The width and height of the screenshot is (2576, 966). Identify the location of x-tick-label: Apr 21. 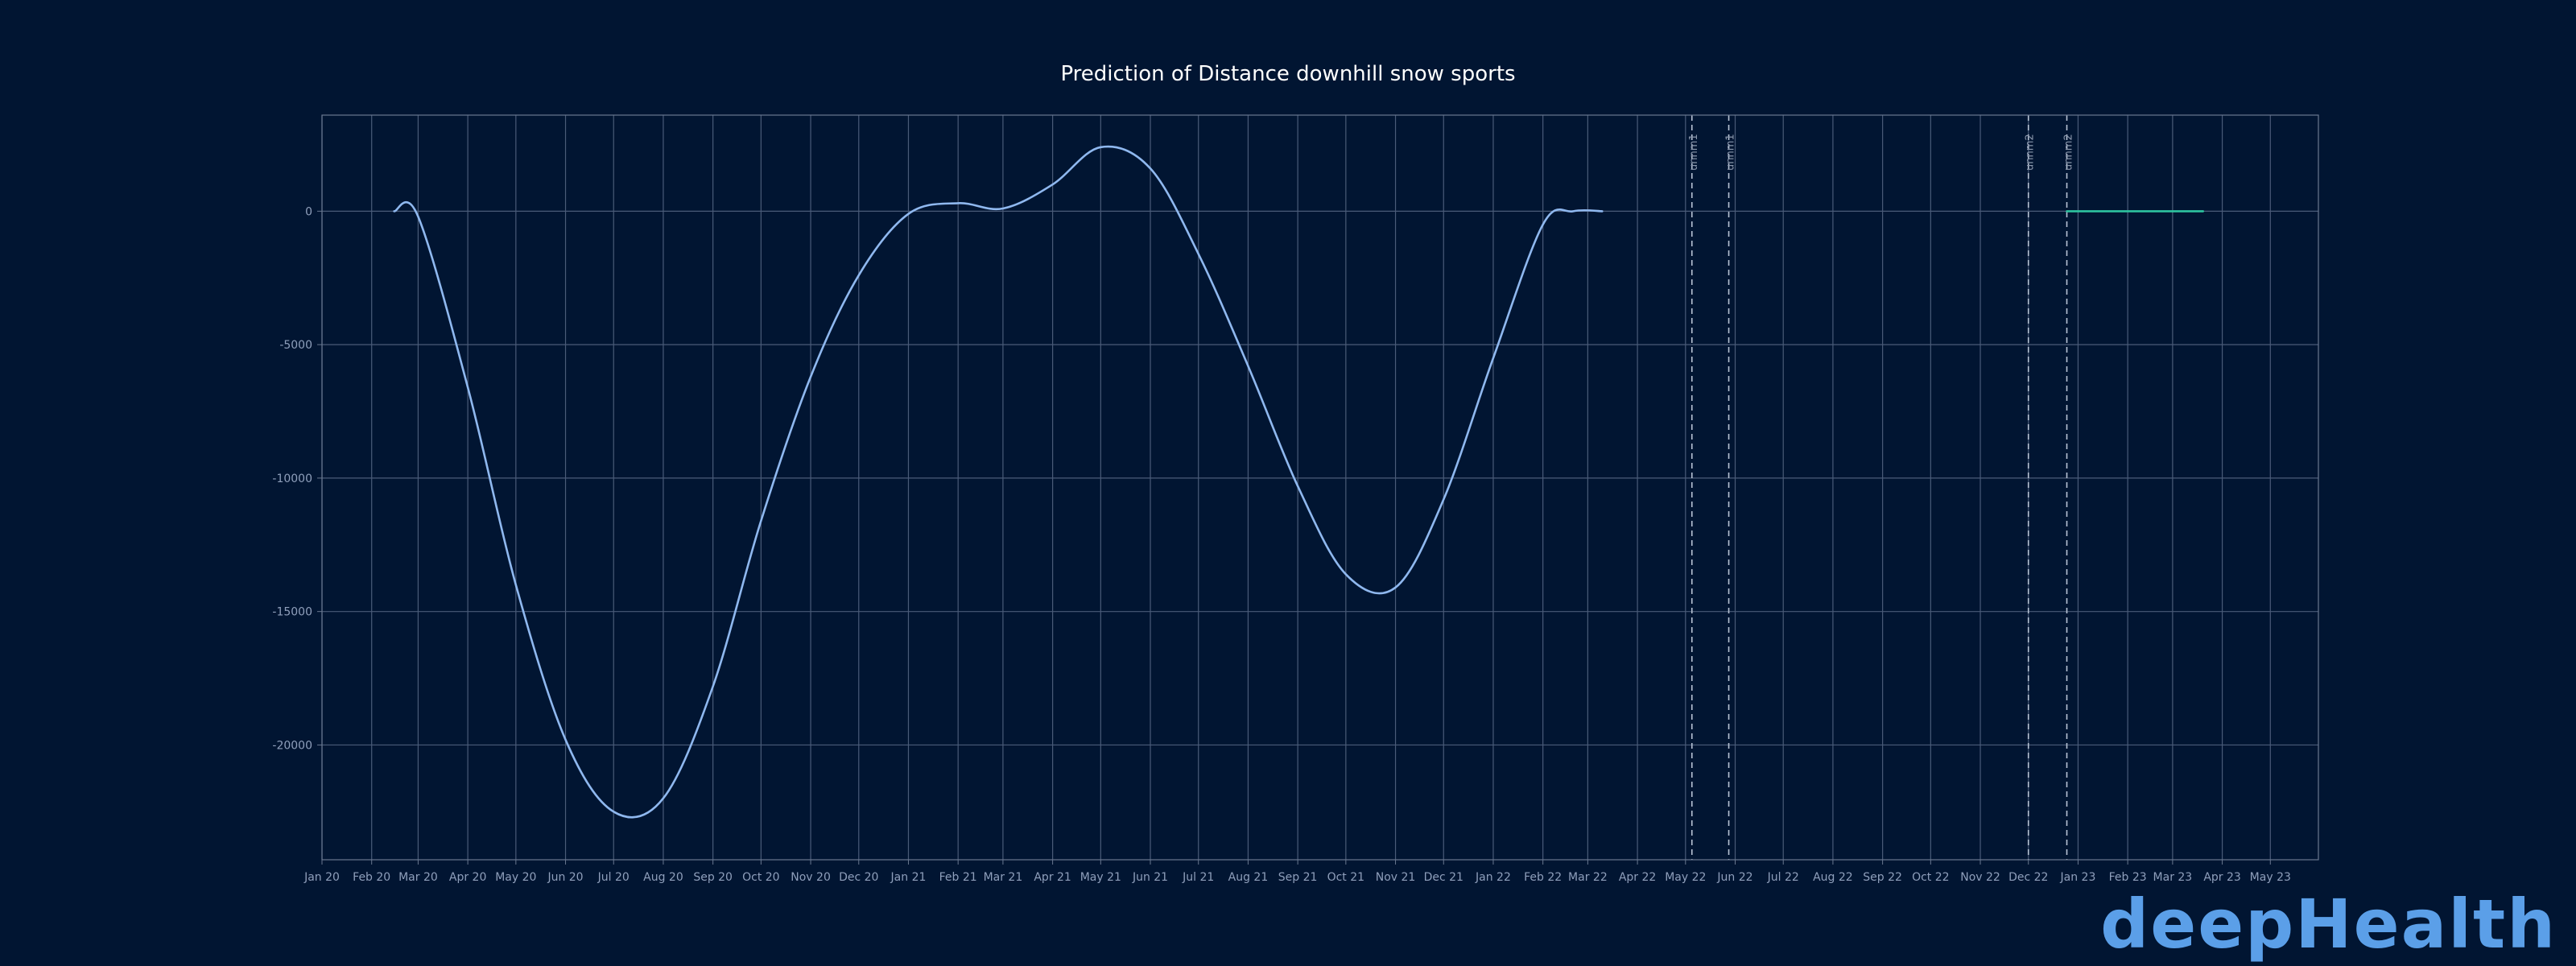
(1052, 877).